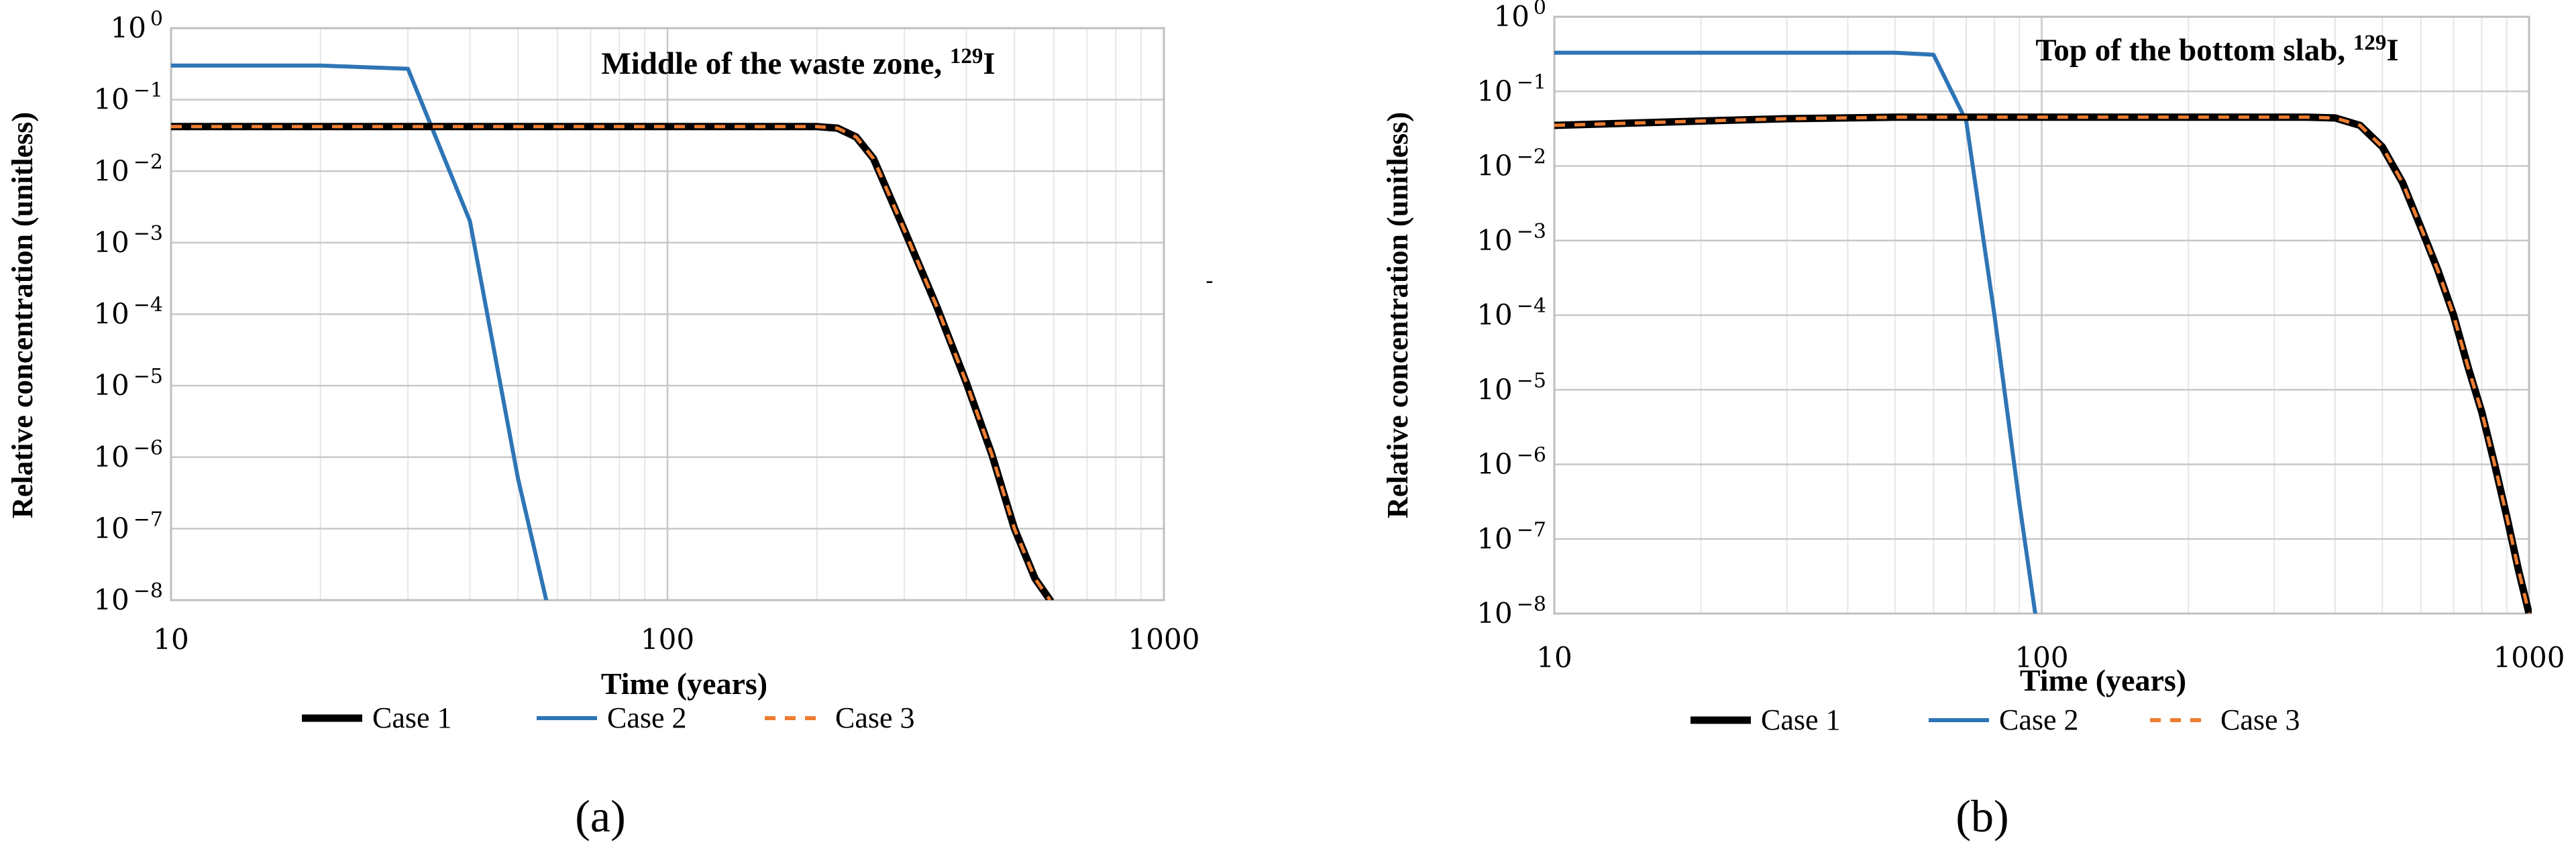 This screenshot has height=865, width=2576. What do you see at coordinates (600, 816) in the screenshot?
I see `caption-a: (a)` at bounding box center [600, 816].